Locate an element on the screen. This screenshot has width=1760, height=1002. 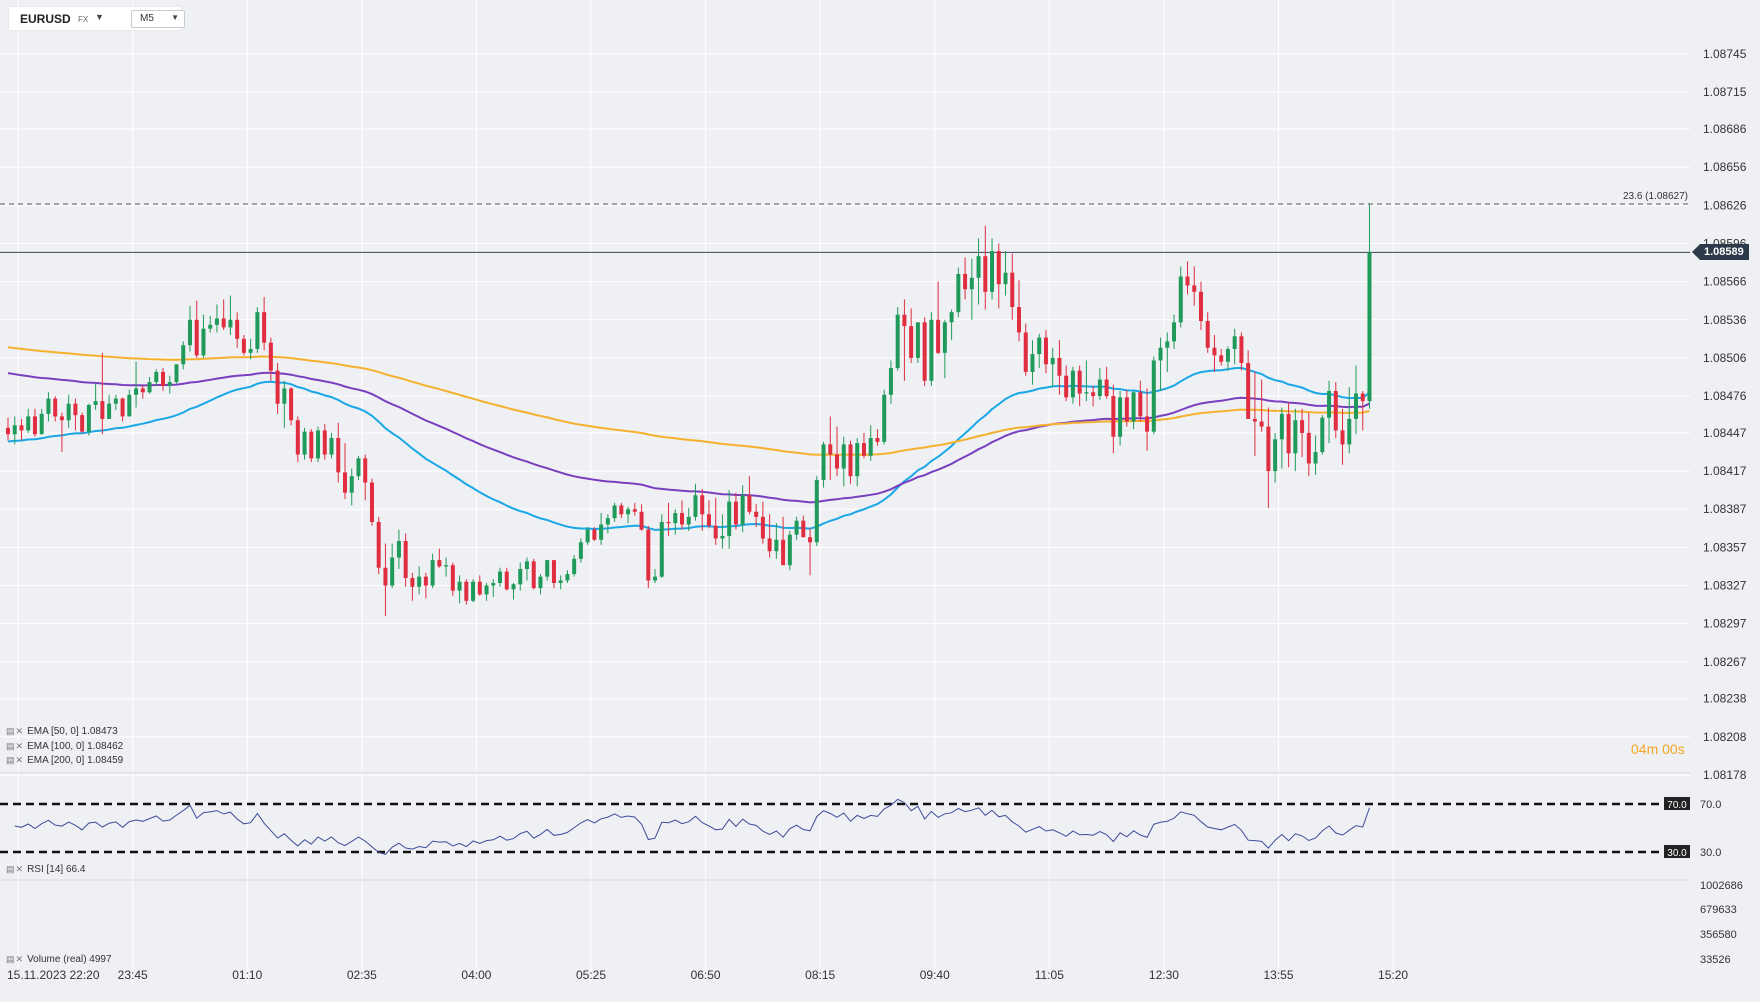
candle-countdown: 04m 00s is located at coordinates (1658, 749).